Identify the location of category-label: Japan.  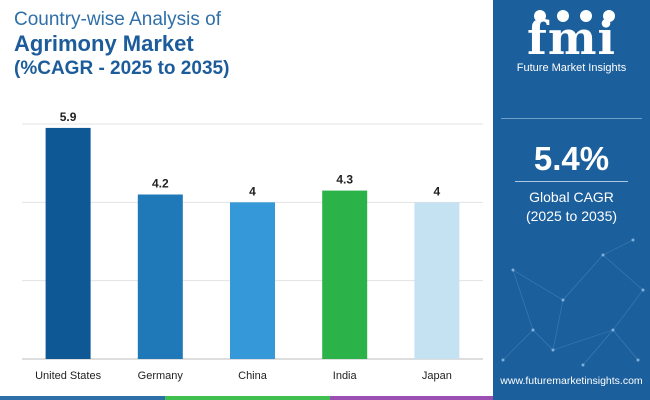
(437, 376).